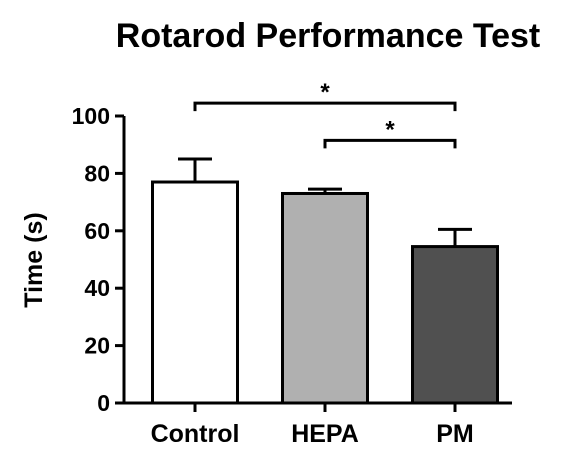  Describe the element at coordinates (455, 325) in the screenshot. I see `bar-pm` at that location.